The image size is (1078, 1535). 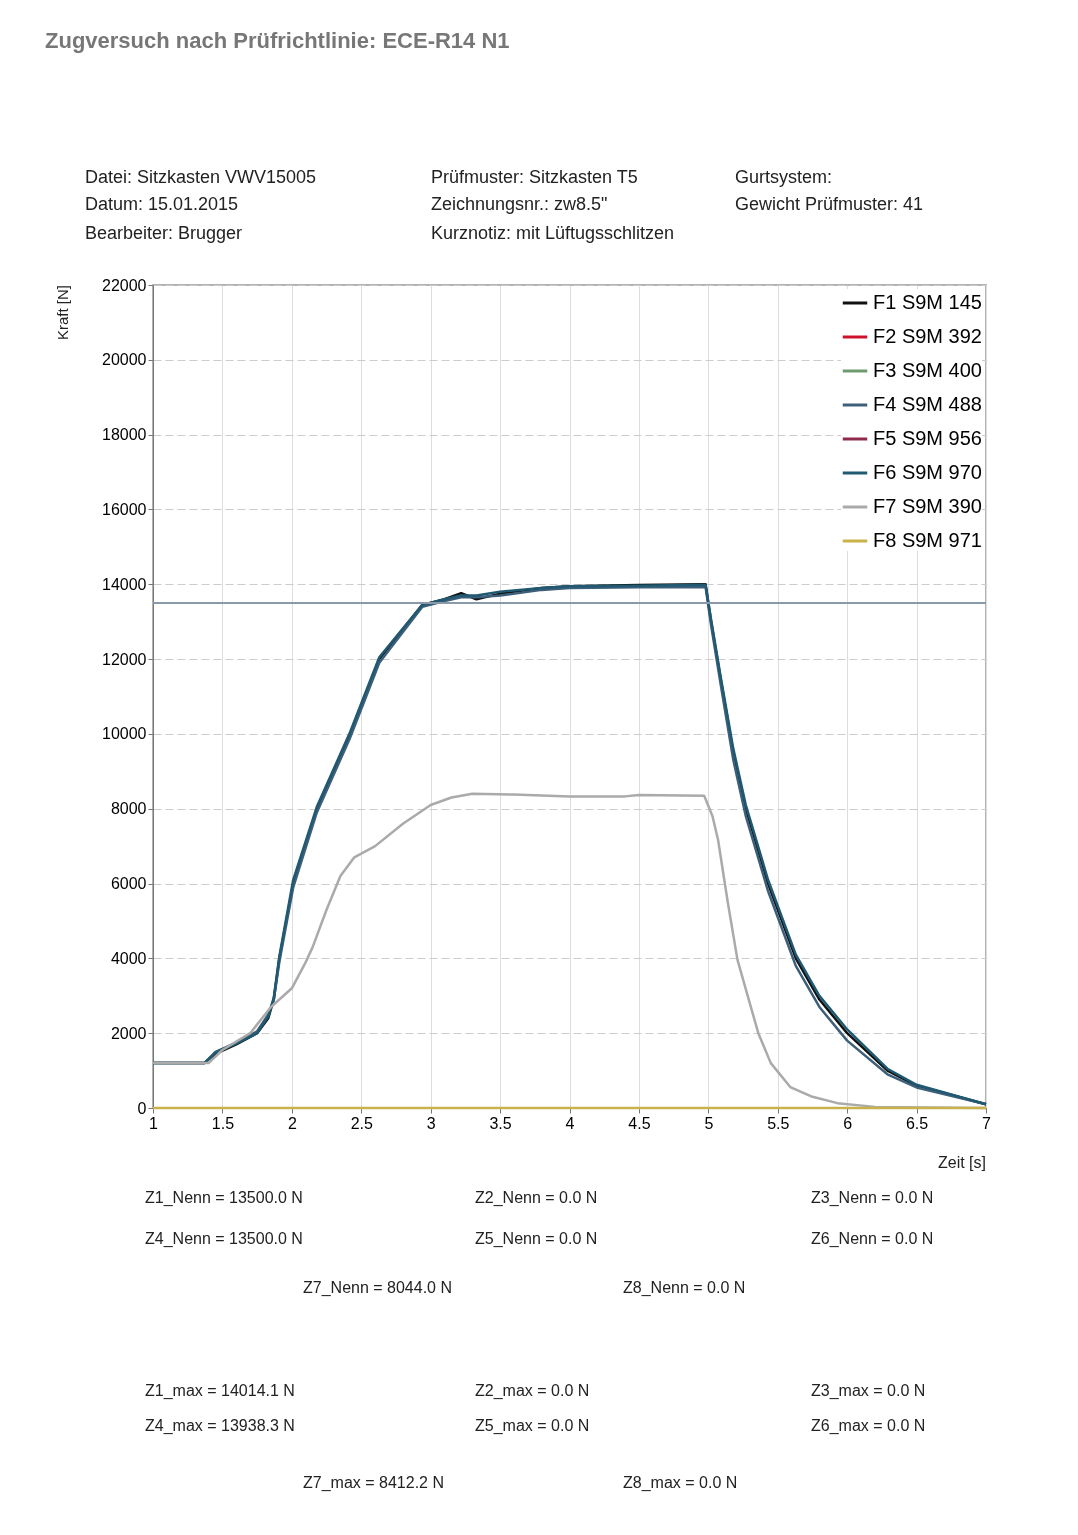 What do you see at coordinates (62, 313) in the screenshot?
I see `y-axis-title: Kraft [N]` at bounding box center [62, 313].